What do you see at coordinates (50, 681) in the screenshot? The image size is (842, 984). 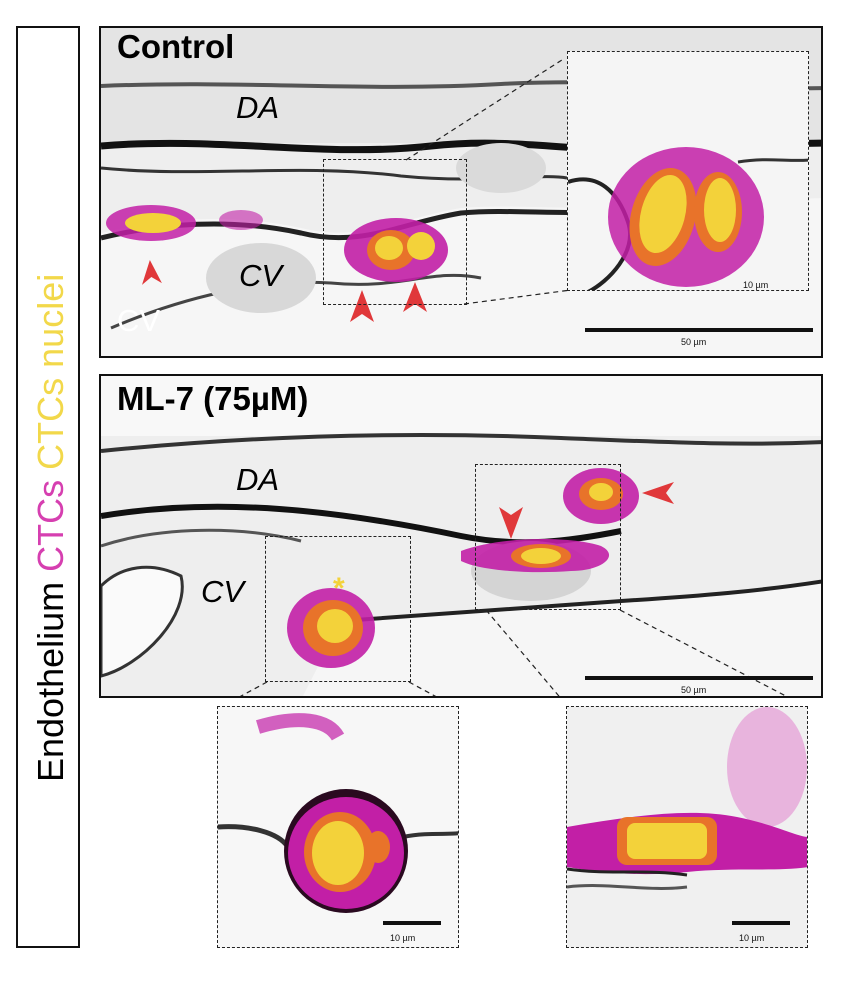 I see `legend-endothelium: Endothelium` at bounding box center [50, 681].